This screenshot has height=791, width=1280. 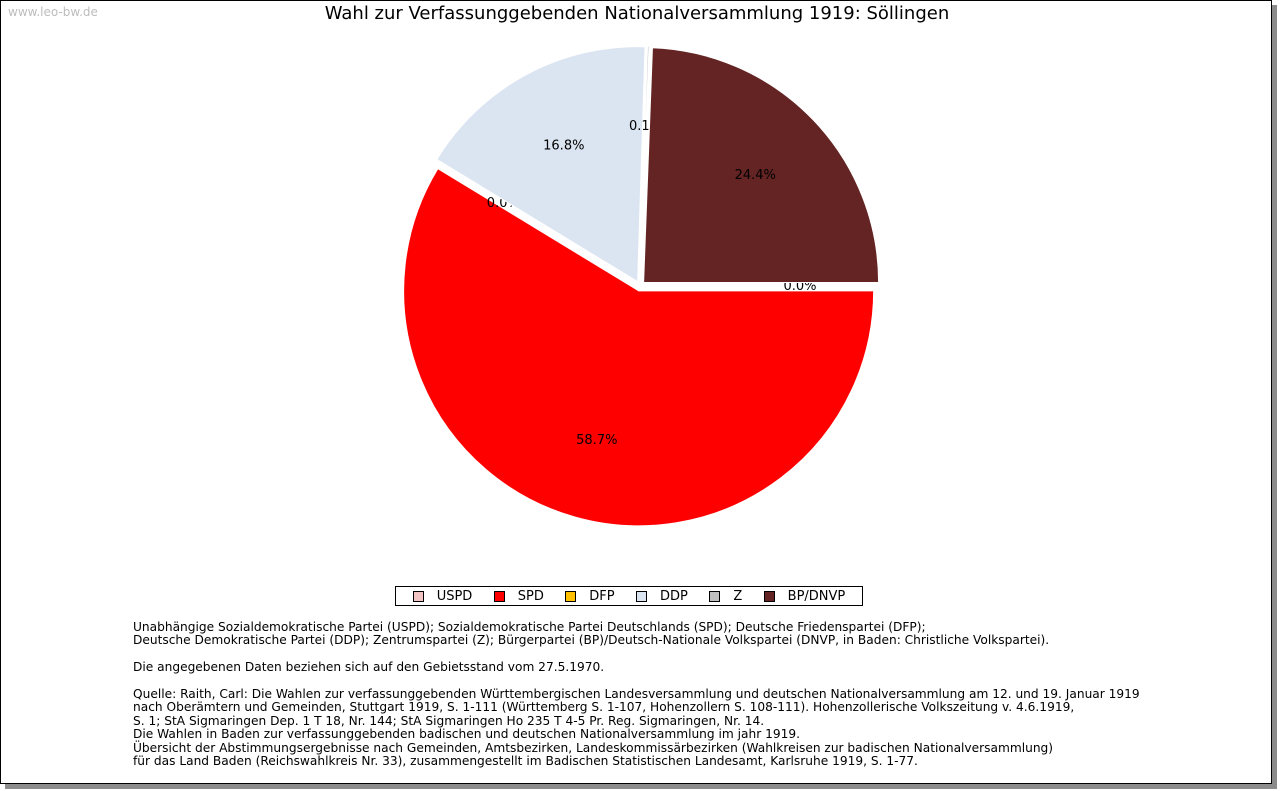 What do you see at coordinates (629, 596) in the screenshot?
I see `legend: USPD SPD DFP DDP Z BP/DNVP` at bounding box center [629, 596].